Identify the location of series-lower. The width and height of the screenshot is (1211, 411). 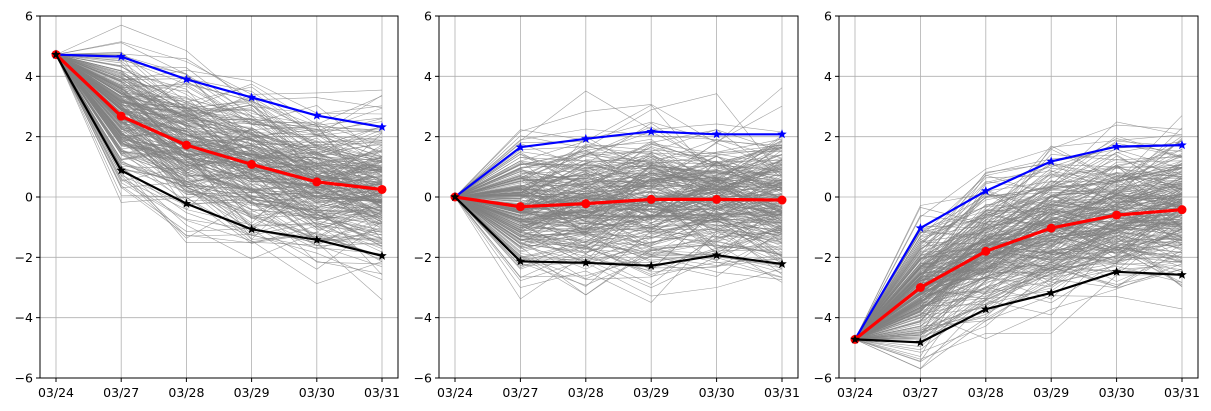
(618, 231).